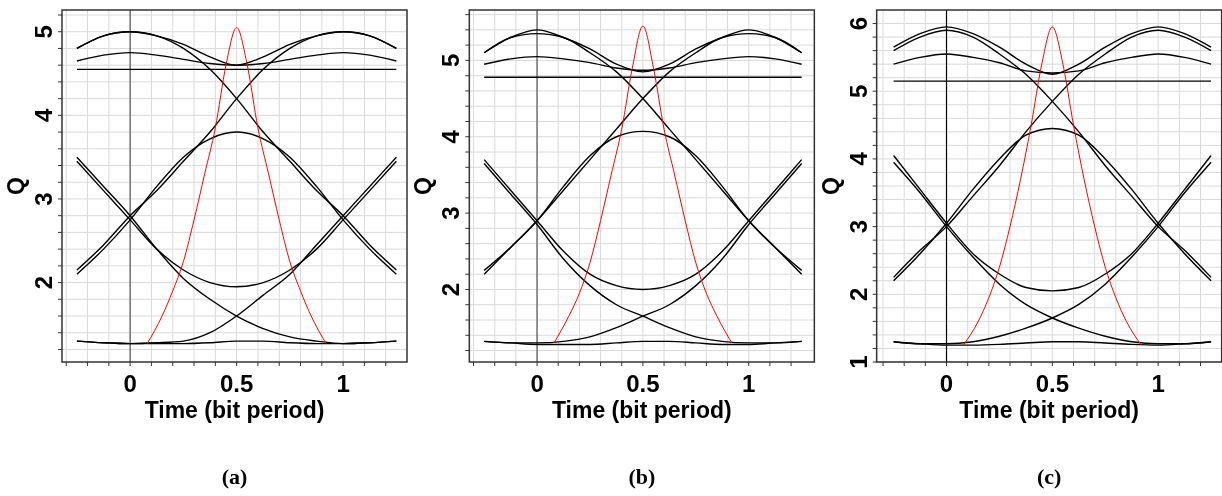  What do you see at coordinates (858, 362) in the screenshot?
I see `y-tick-label: 1` at bounding box center [858, 362].